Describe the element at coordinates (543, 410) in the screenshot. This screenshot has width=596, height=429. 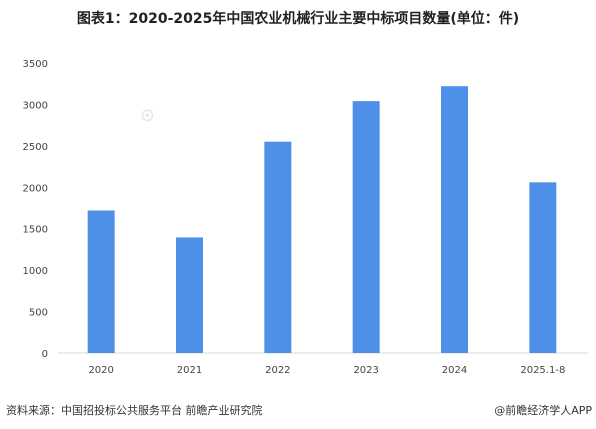
I see `brand-credit: @前瞻经济学人APP` at that location.